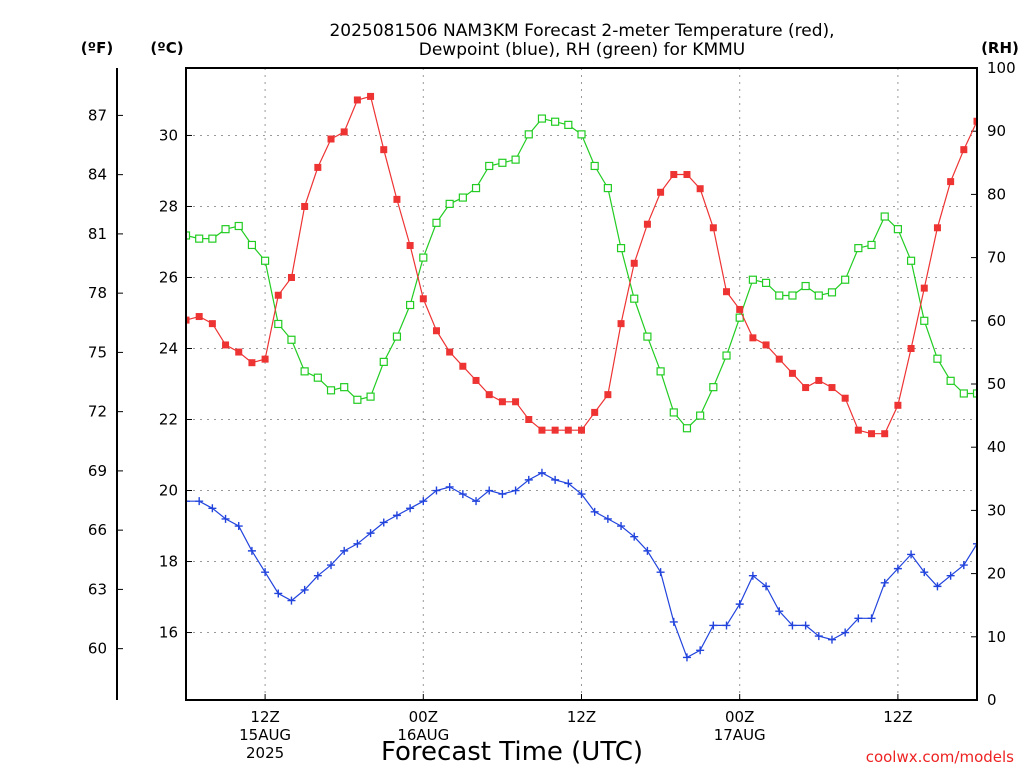 This screenshot has width=1024, height=768. Describe the element at coordinates (993, 384) in the screenshot. I see `rh-axis: 0 10 20 30 40 50 60 70 80 90 100` at that location.